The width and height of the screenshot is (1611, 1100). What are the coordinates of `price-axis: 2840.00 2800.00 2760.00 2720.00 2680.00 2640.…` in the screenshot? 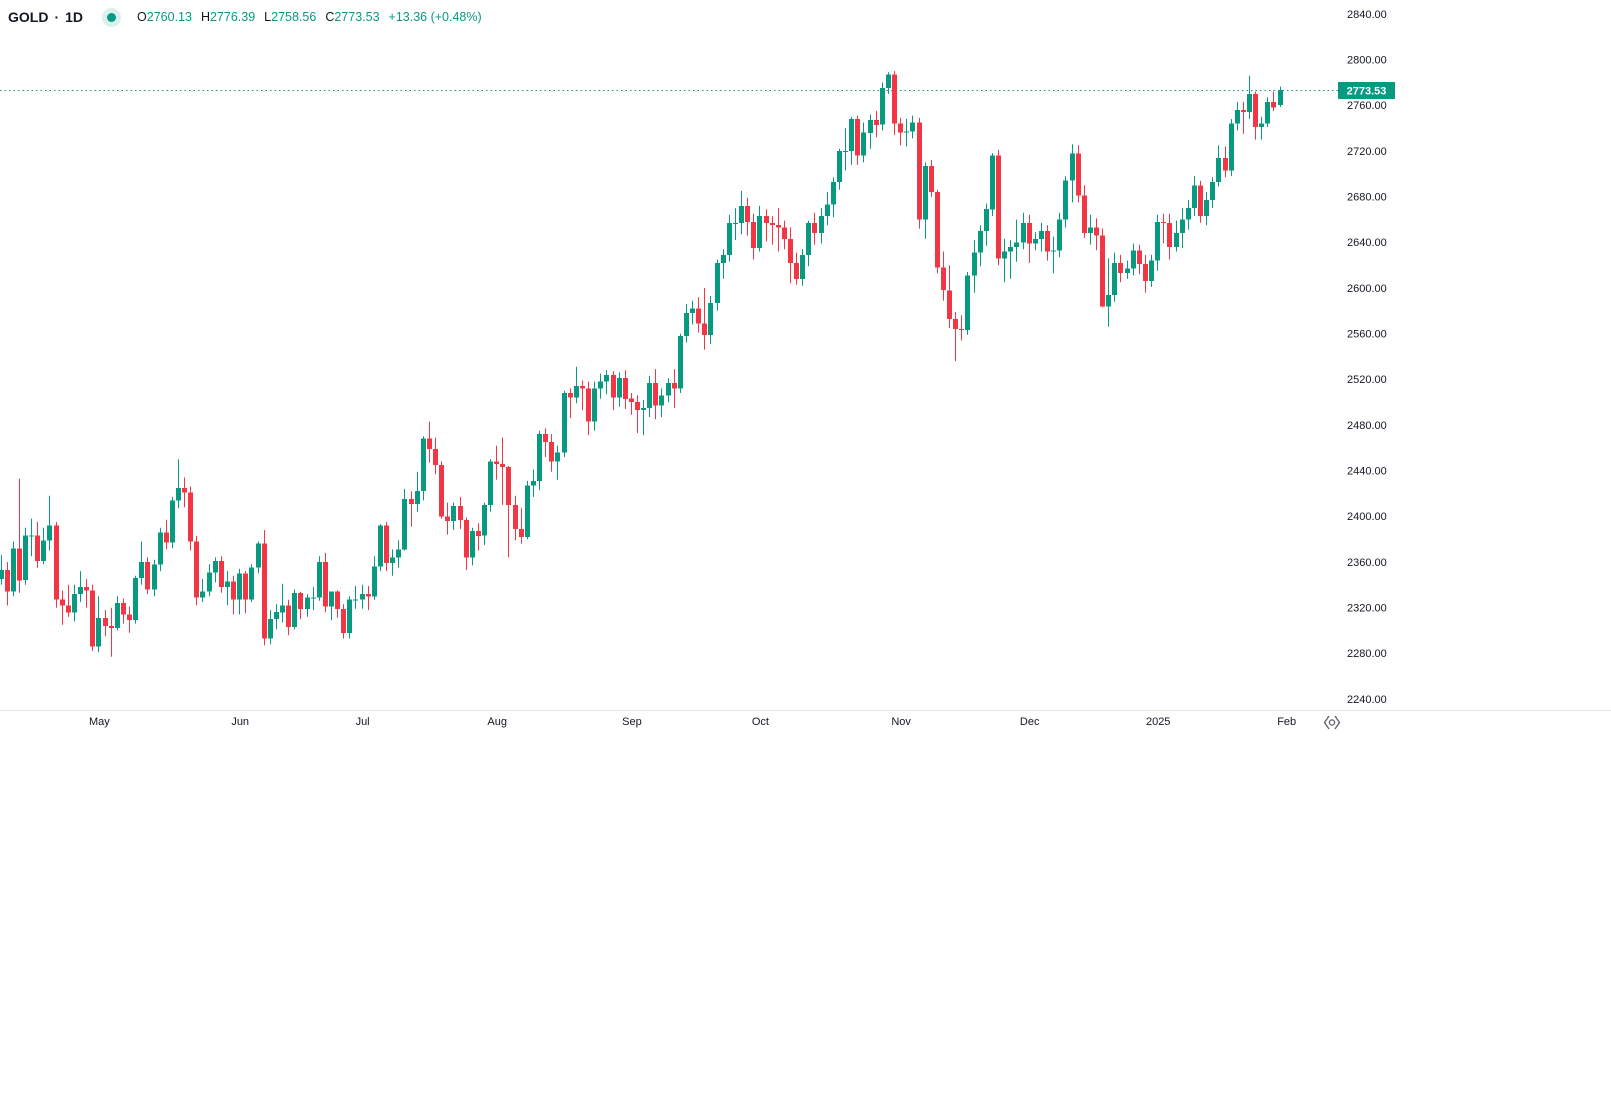 It's located at (1367, 357).